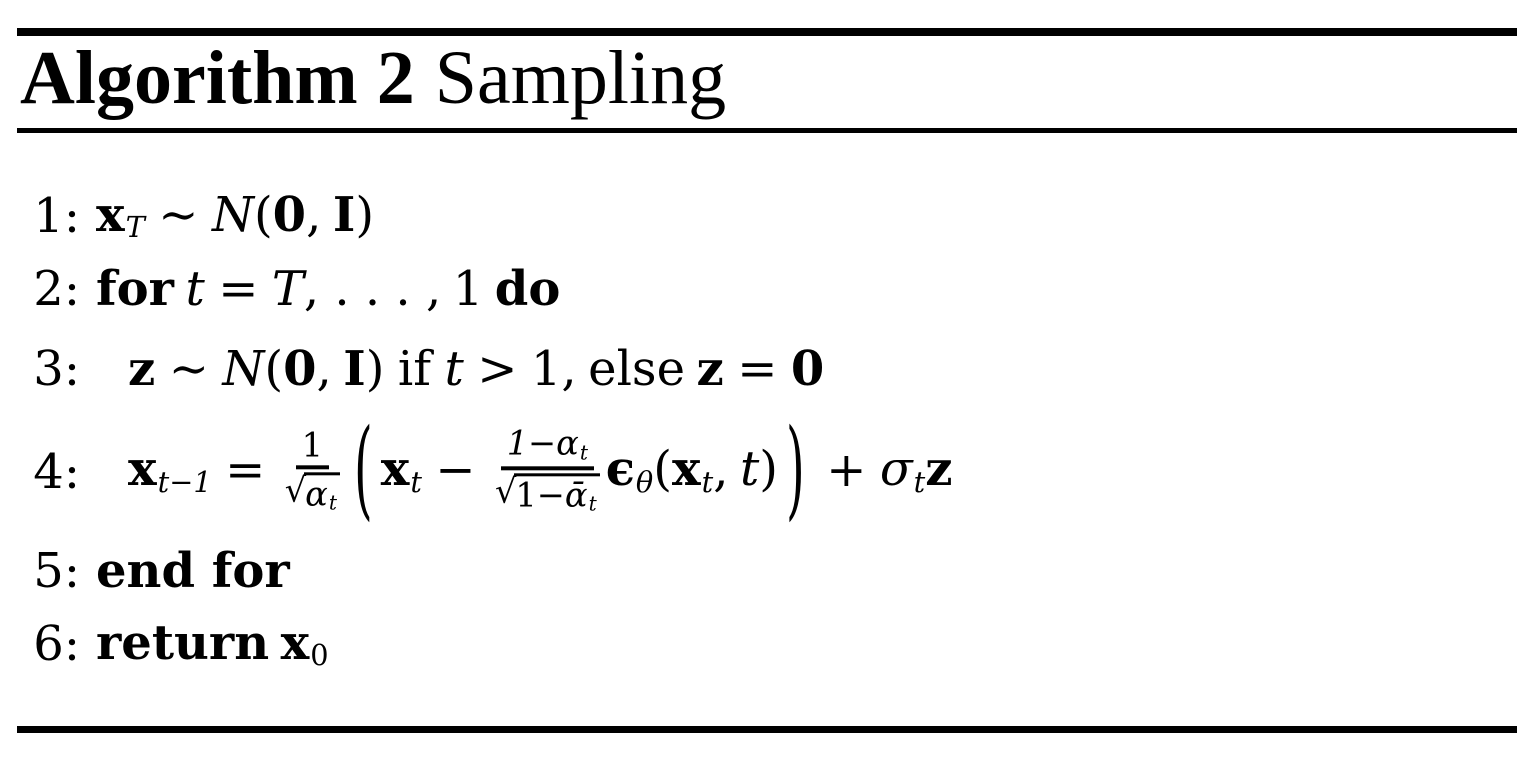  I want to click on algo-line-2: 2: for t = T, . . . , 1 do, so click(294, 289).